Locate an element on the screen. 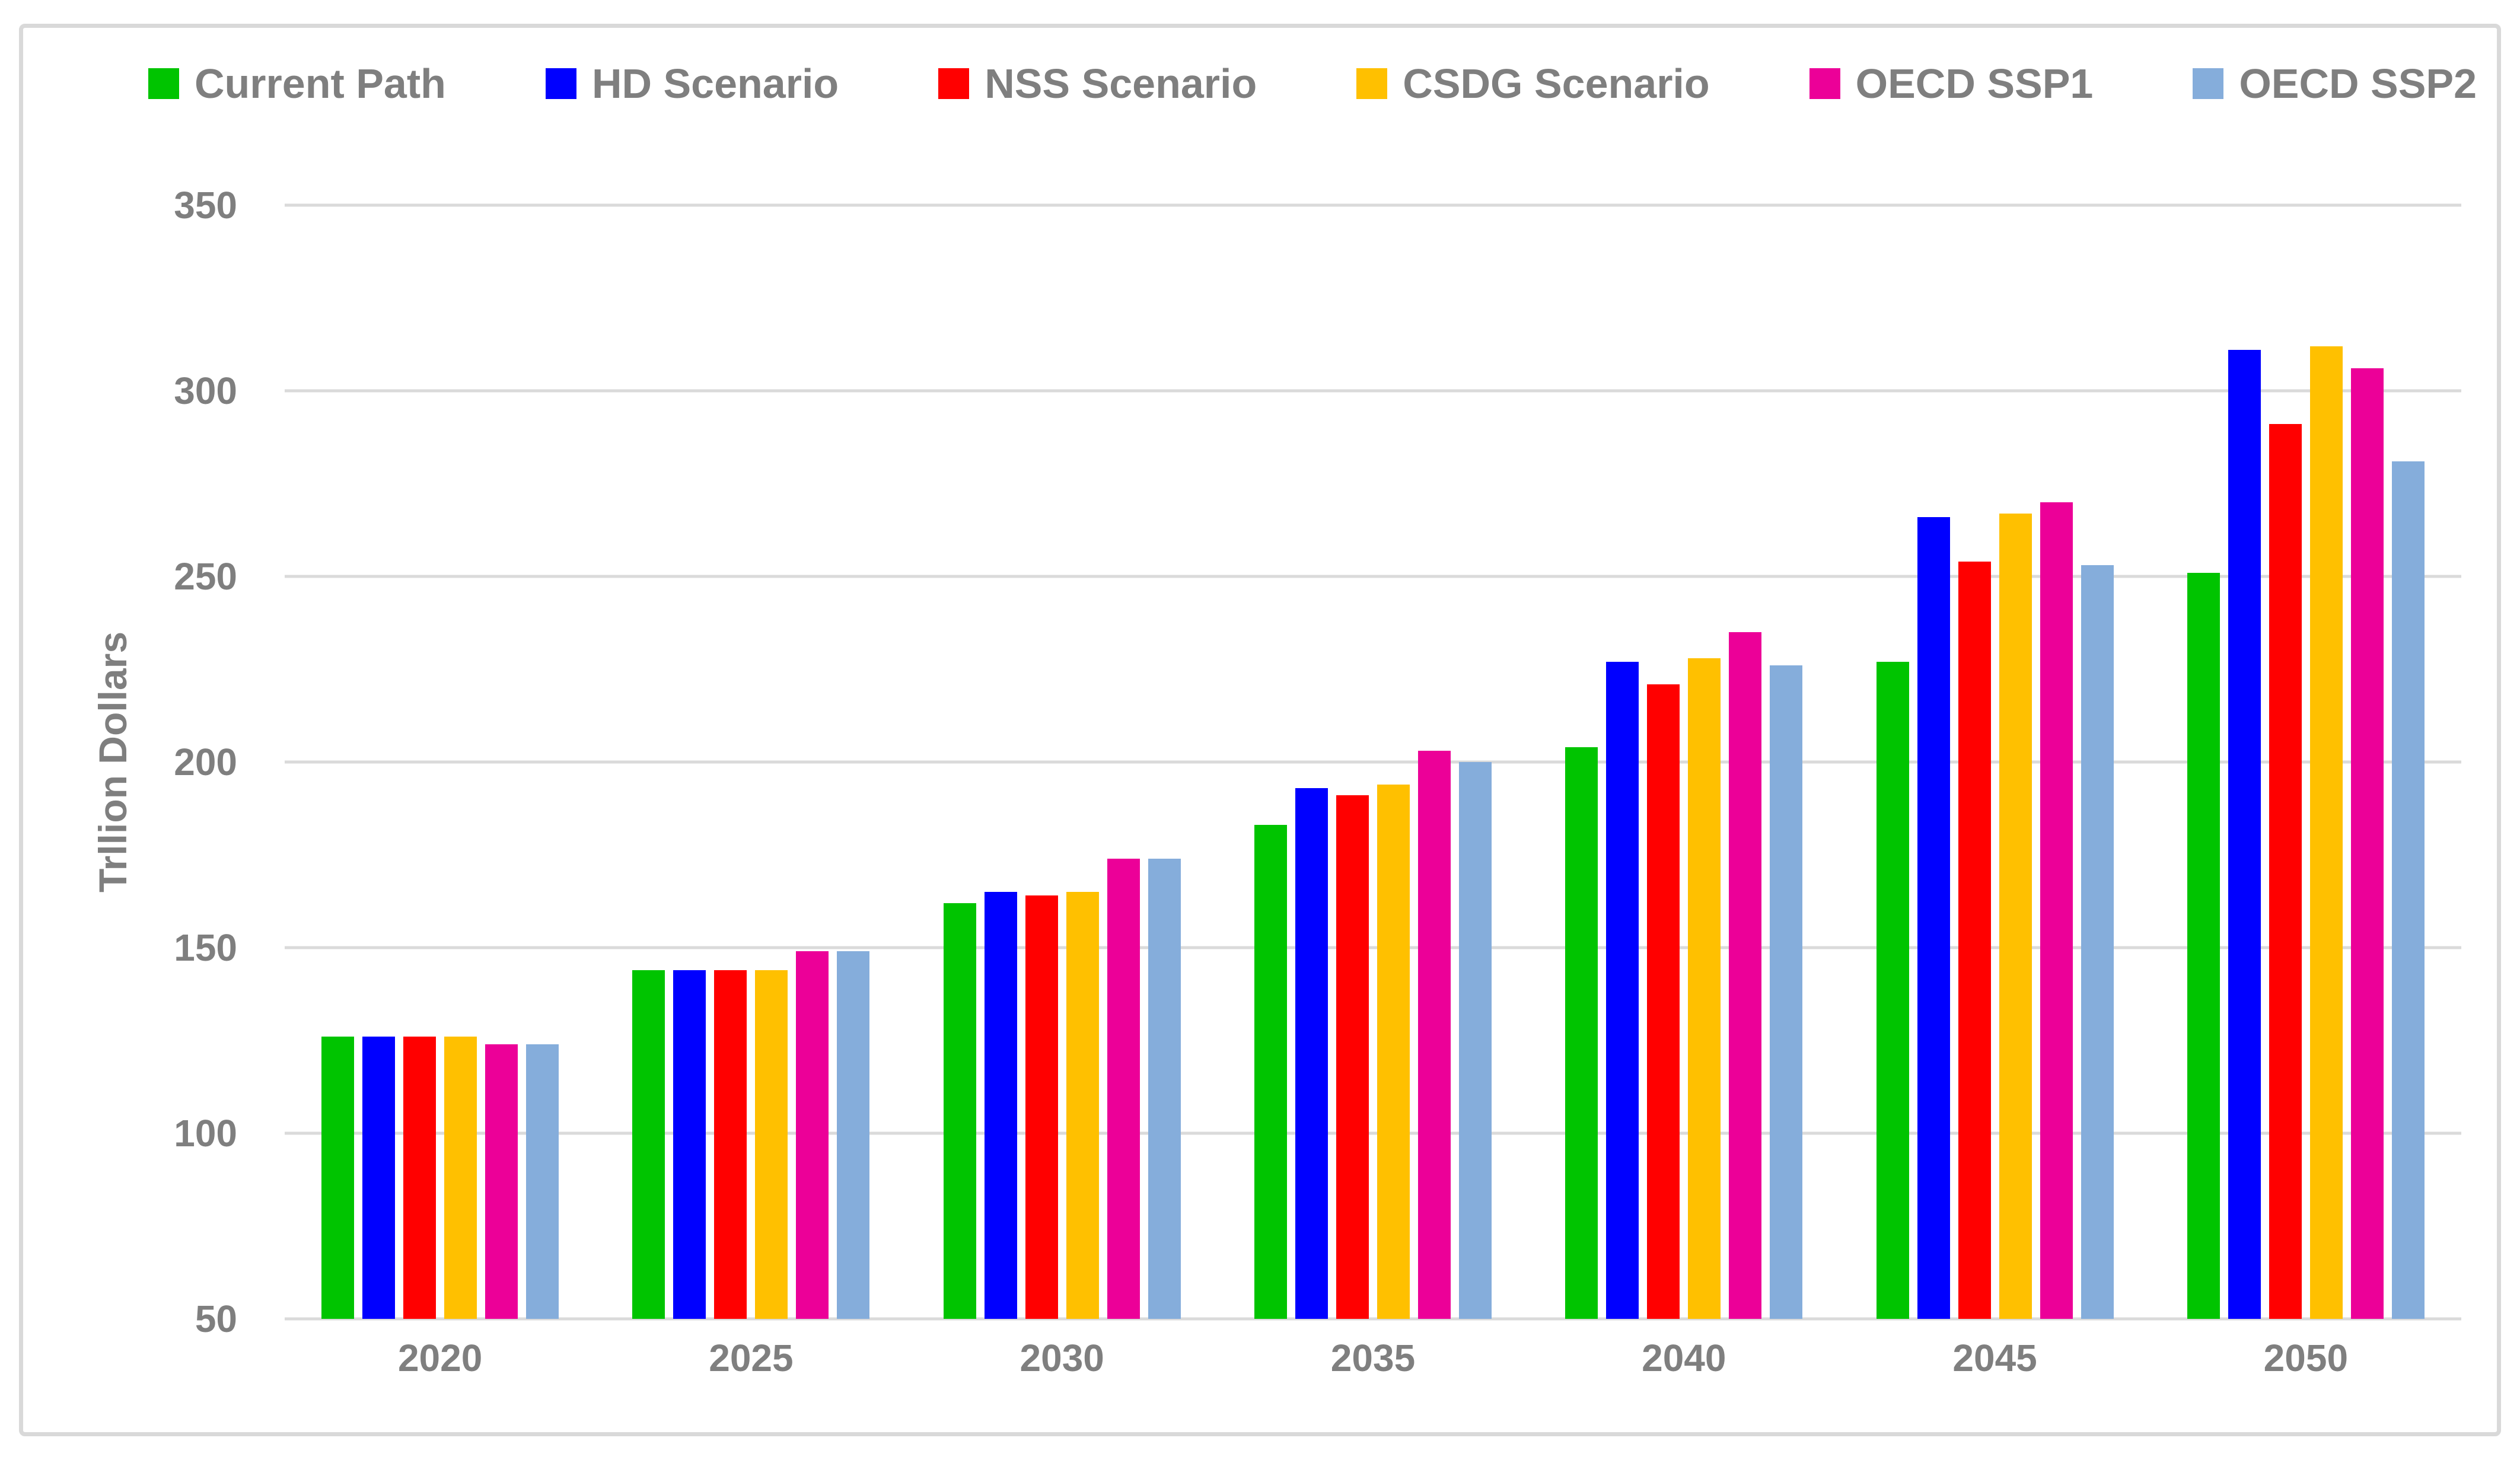  bar-2045-nss-scenario is located at coordinates (1974, 940).